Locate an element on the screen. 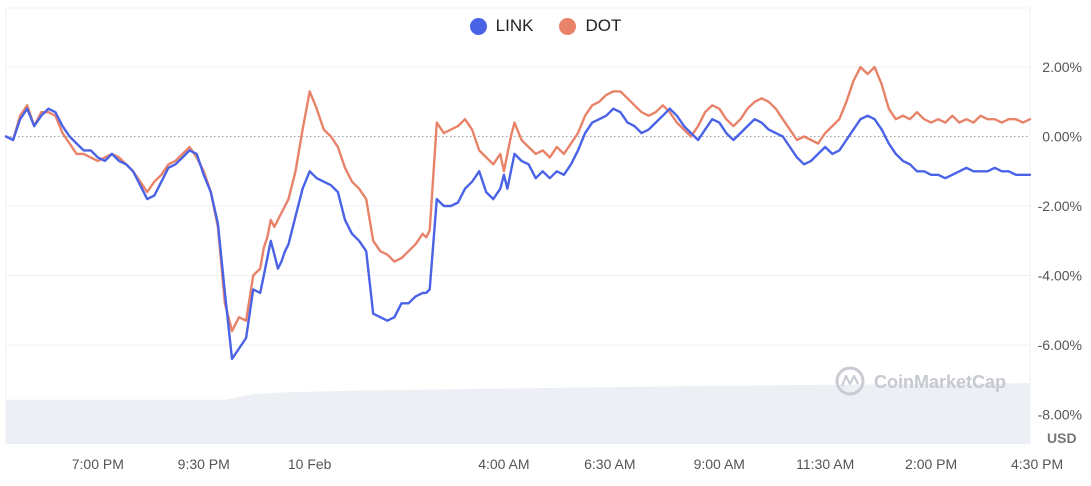 Image resolution: width=1091 pixels, height=486 pixels. volume-fill is located at coordinates (518, 413).